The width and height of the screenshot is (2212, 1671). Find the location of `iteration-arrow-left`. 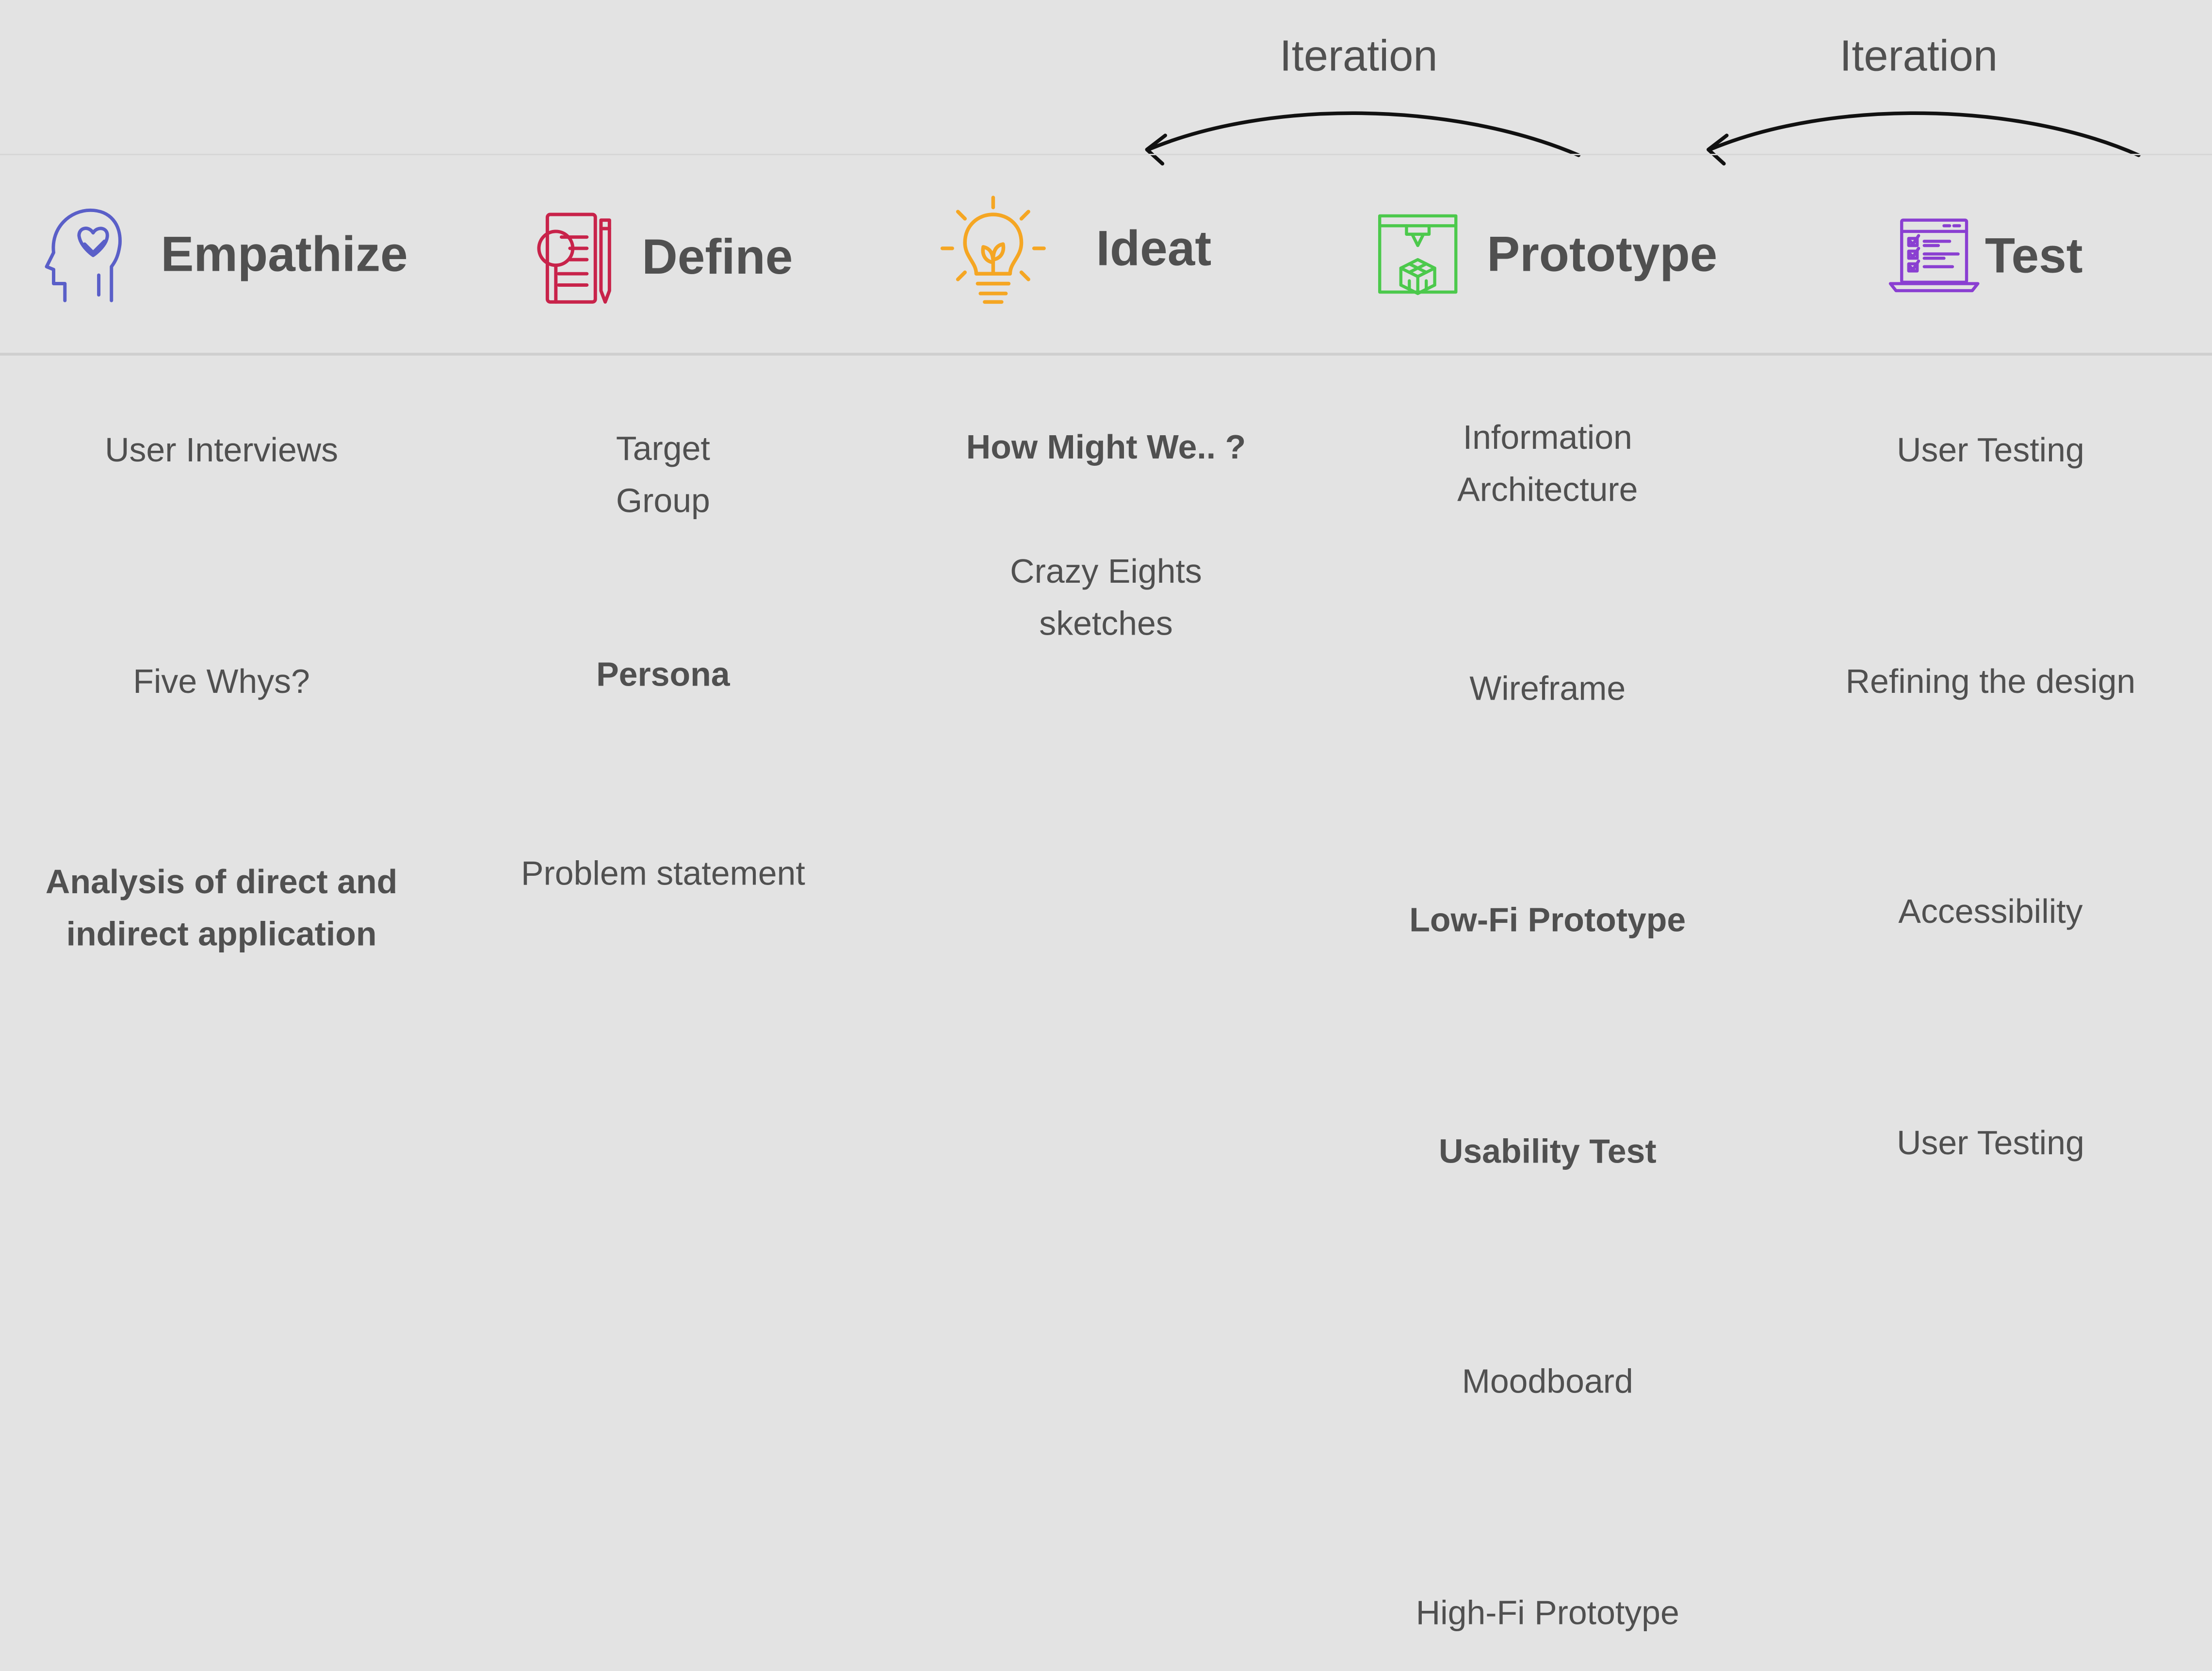

iteration-arrow-left is located at coordinates (1363, 138).